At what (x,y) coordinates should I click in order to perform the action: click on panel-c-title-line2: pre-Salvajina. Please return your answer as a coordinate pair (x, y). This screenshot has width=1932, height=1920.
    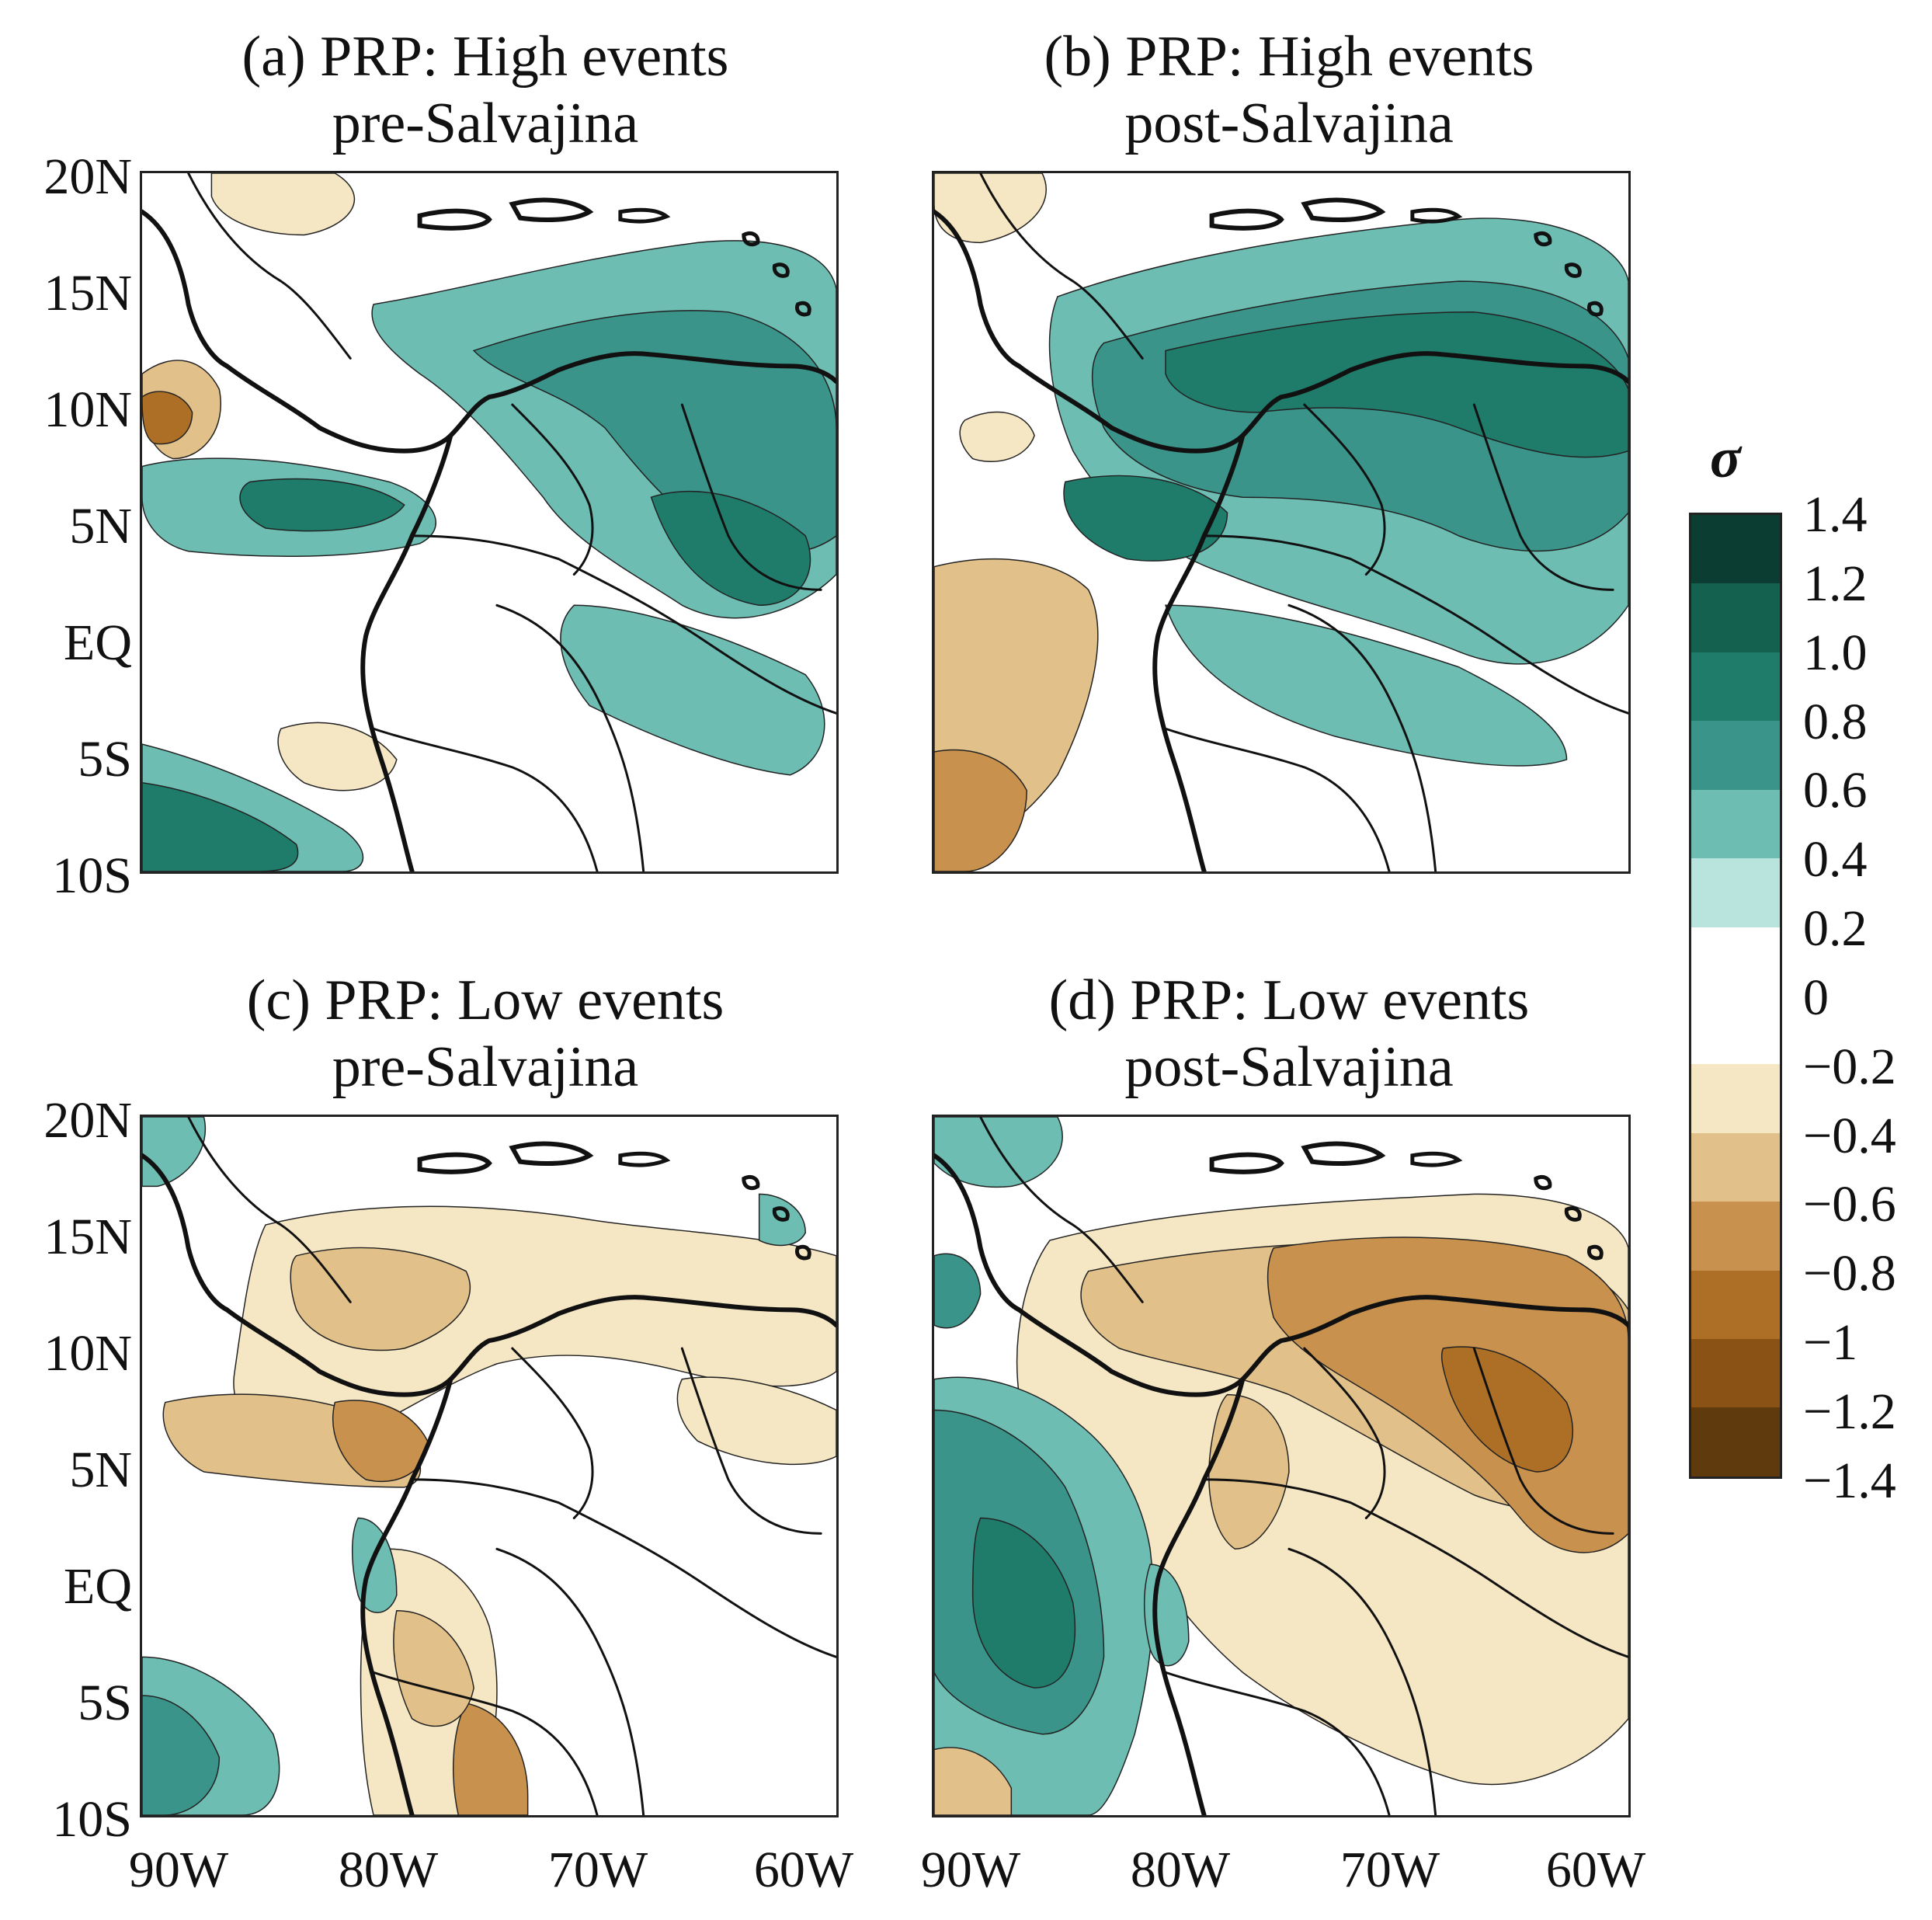
    Looking at the image, I should click on (485, 1067).